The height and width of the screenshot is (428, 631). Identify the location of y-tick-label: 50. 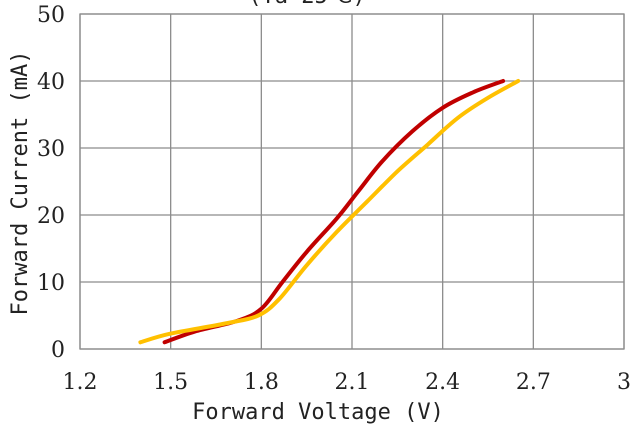
(51, 15).